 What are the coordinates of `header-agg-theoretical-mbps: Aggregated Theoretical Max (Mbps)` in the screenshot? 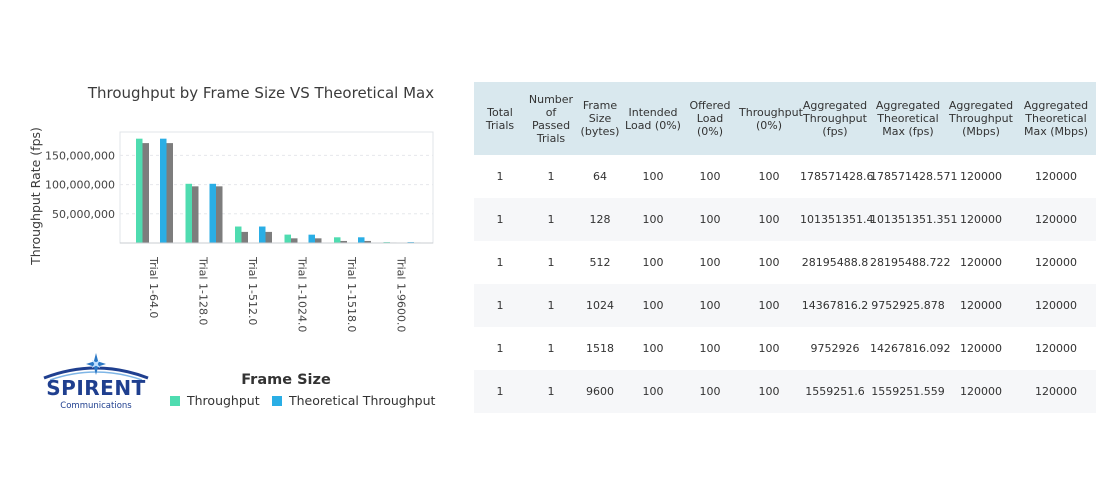 It's located at (1056, 118).